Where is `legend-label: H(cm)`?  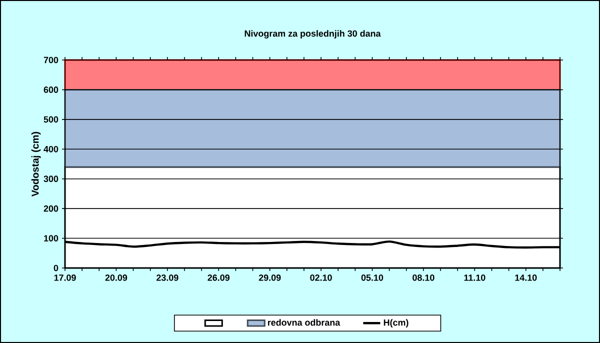
legend-label: H(cm) is located at coordinates (396, 323).